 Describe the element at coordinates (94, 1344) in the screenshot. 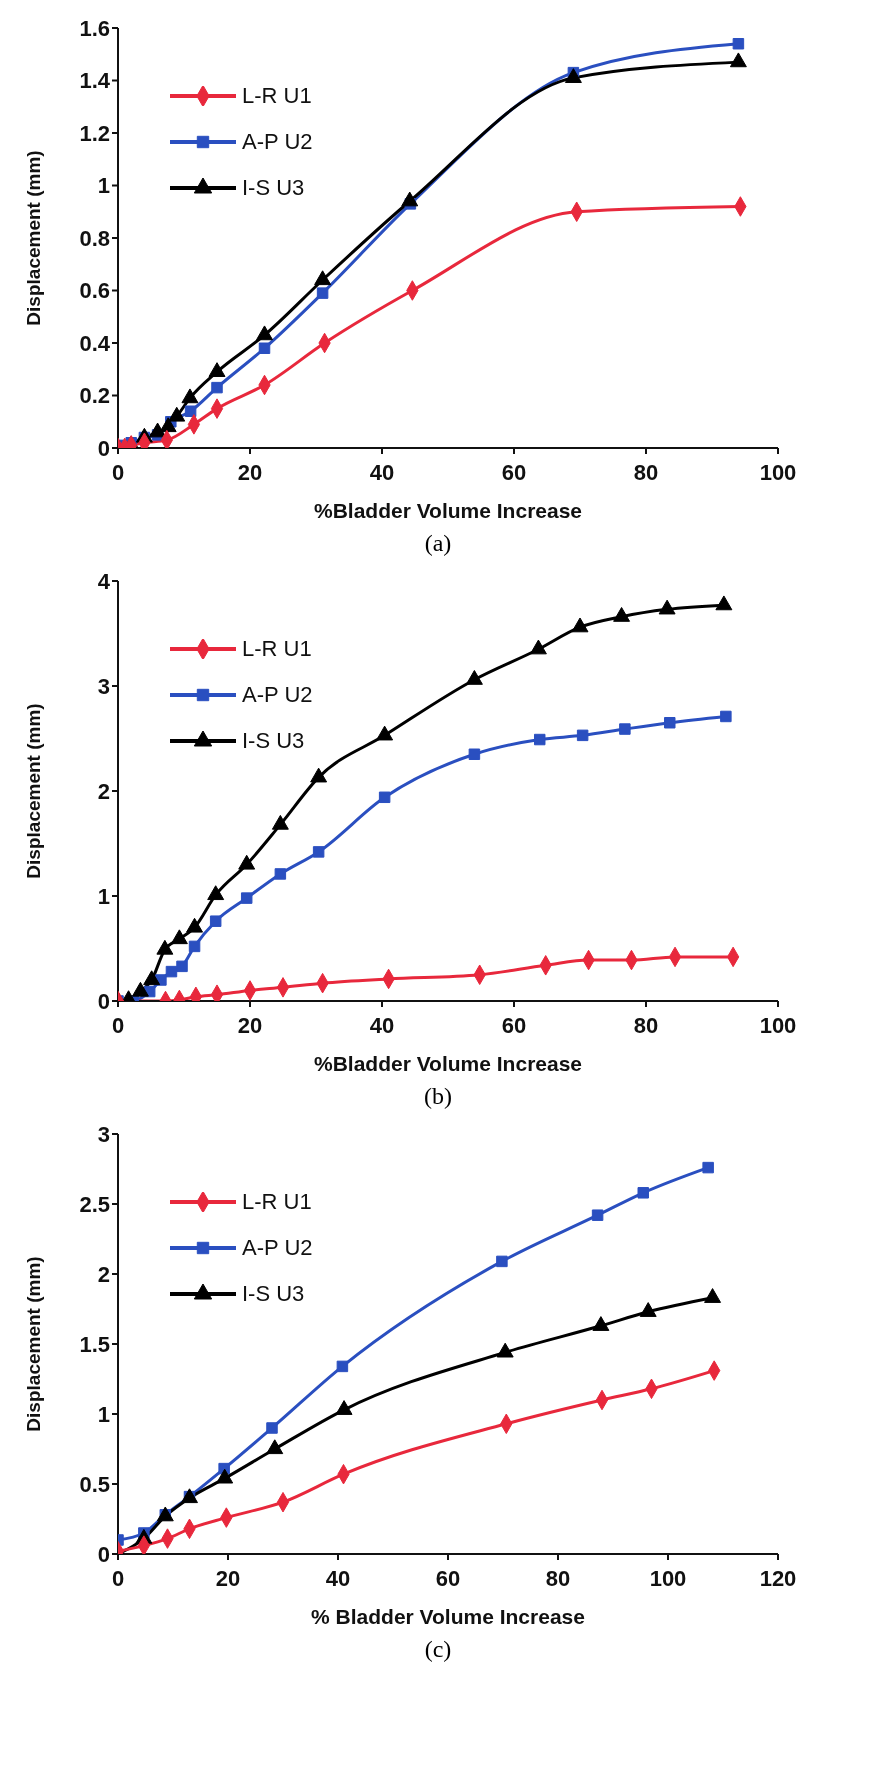

I see `y-tick-label: 1.5` at that location.